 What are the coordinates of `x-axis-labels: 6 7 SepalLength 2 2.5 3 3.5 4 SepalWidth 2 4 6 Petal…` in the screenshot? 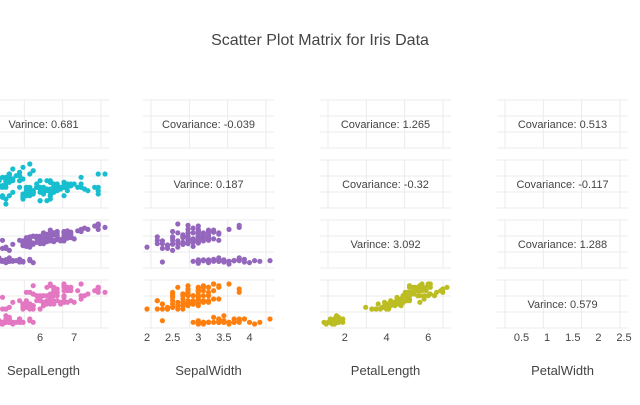 It's located at (319, 355).